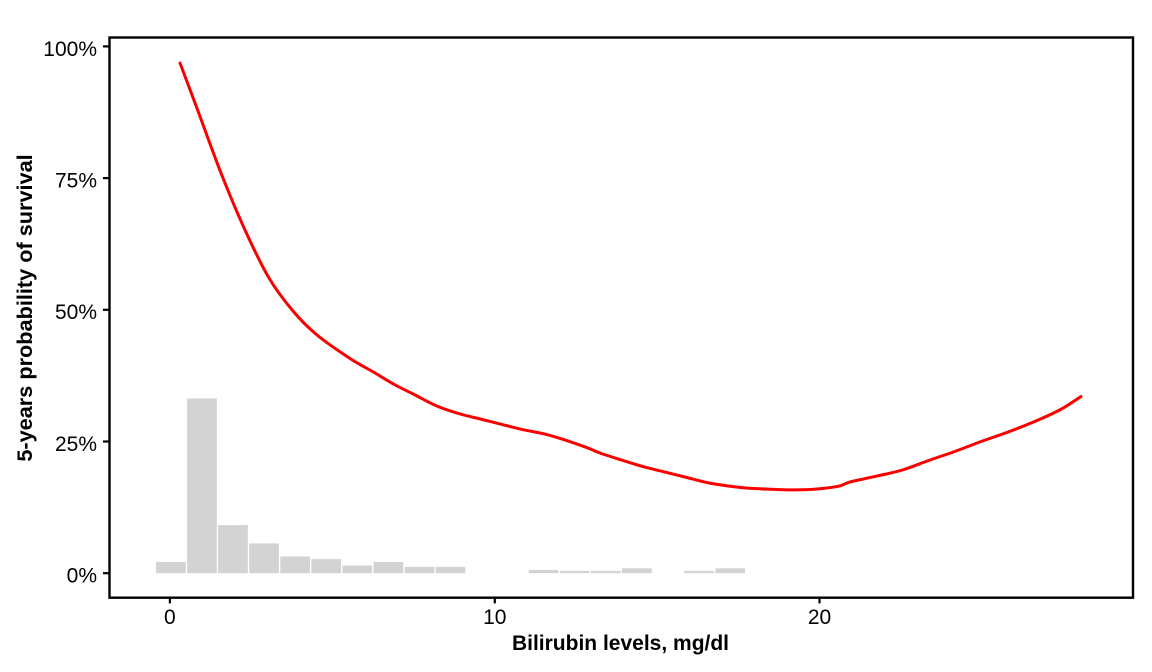 Image resolution: width=1152 pixels, height=672 pixels. I want to click on svg-text: 50%, so click(76, 312).